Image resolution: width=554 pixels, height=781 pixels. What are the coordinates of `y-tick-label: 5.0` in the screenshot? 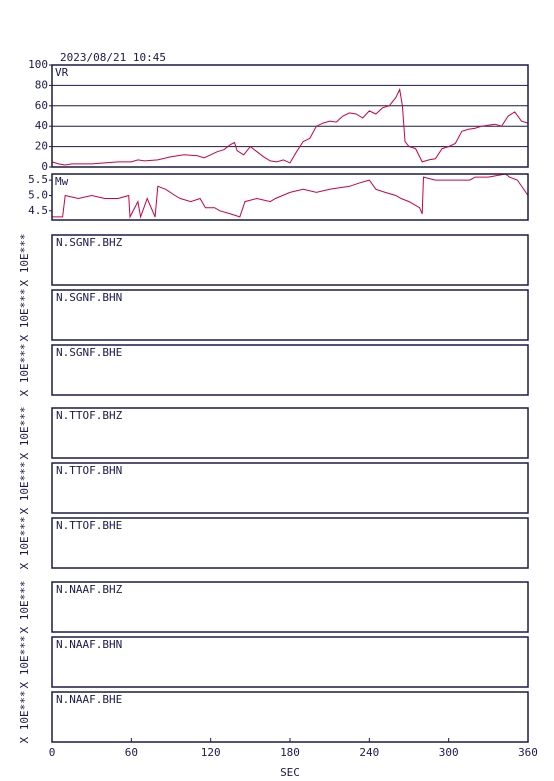 It's located at (38, 194).